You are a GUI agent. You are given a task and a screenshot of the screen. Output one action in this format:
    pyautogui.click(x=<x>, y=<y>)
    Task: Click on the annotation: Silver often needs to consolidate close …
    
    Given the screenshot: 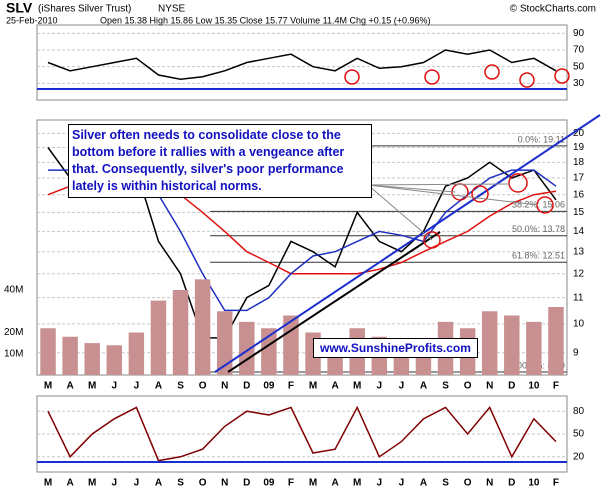 What is the action you would take?
    pyautogui.click(x=220, y=161)
    